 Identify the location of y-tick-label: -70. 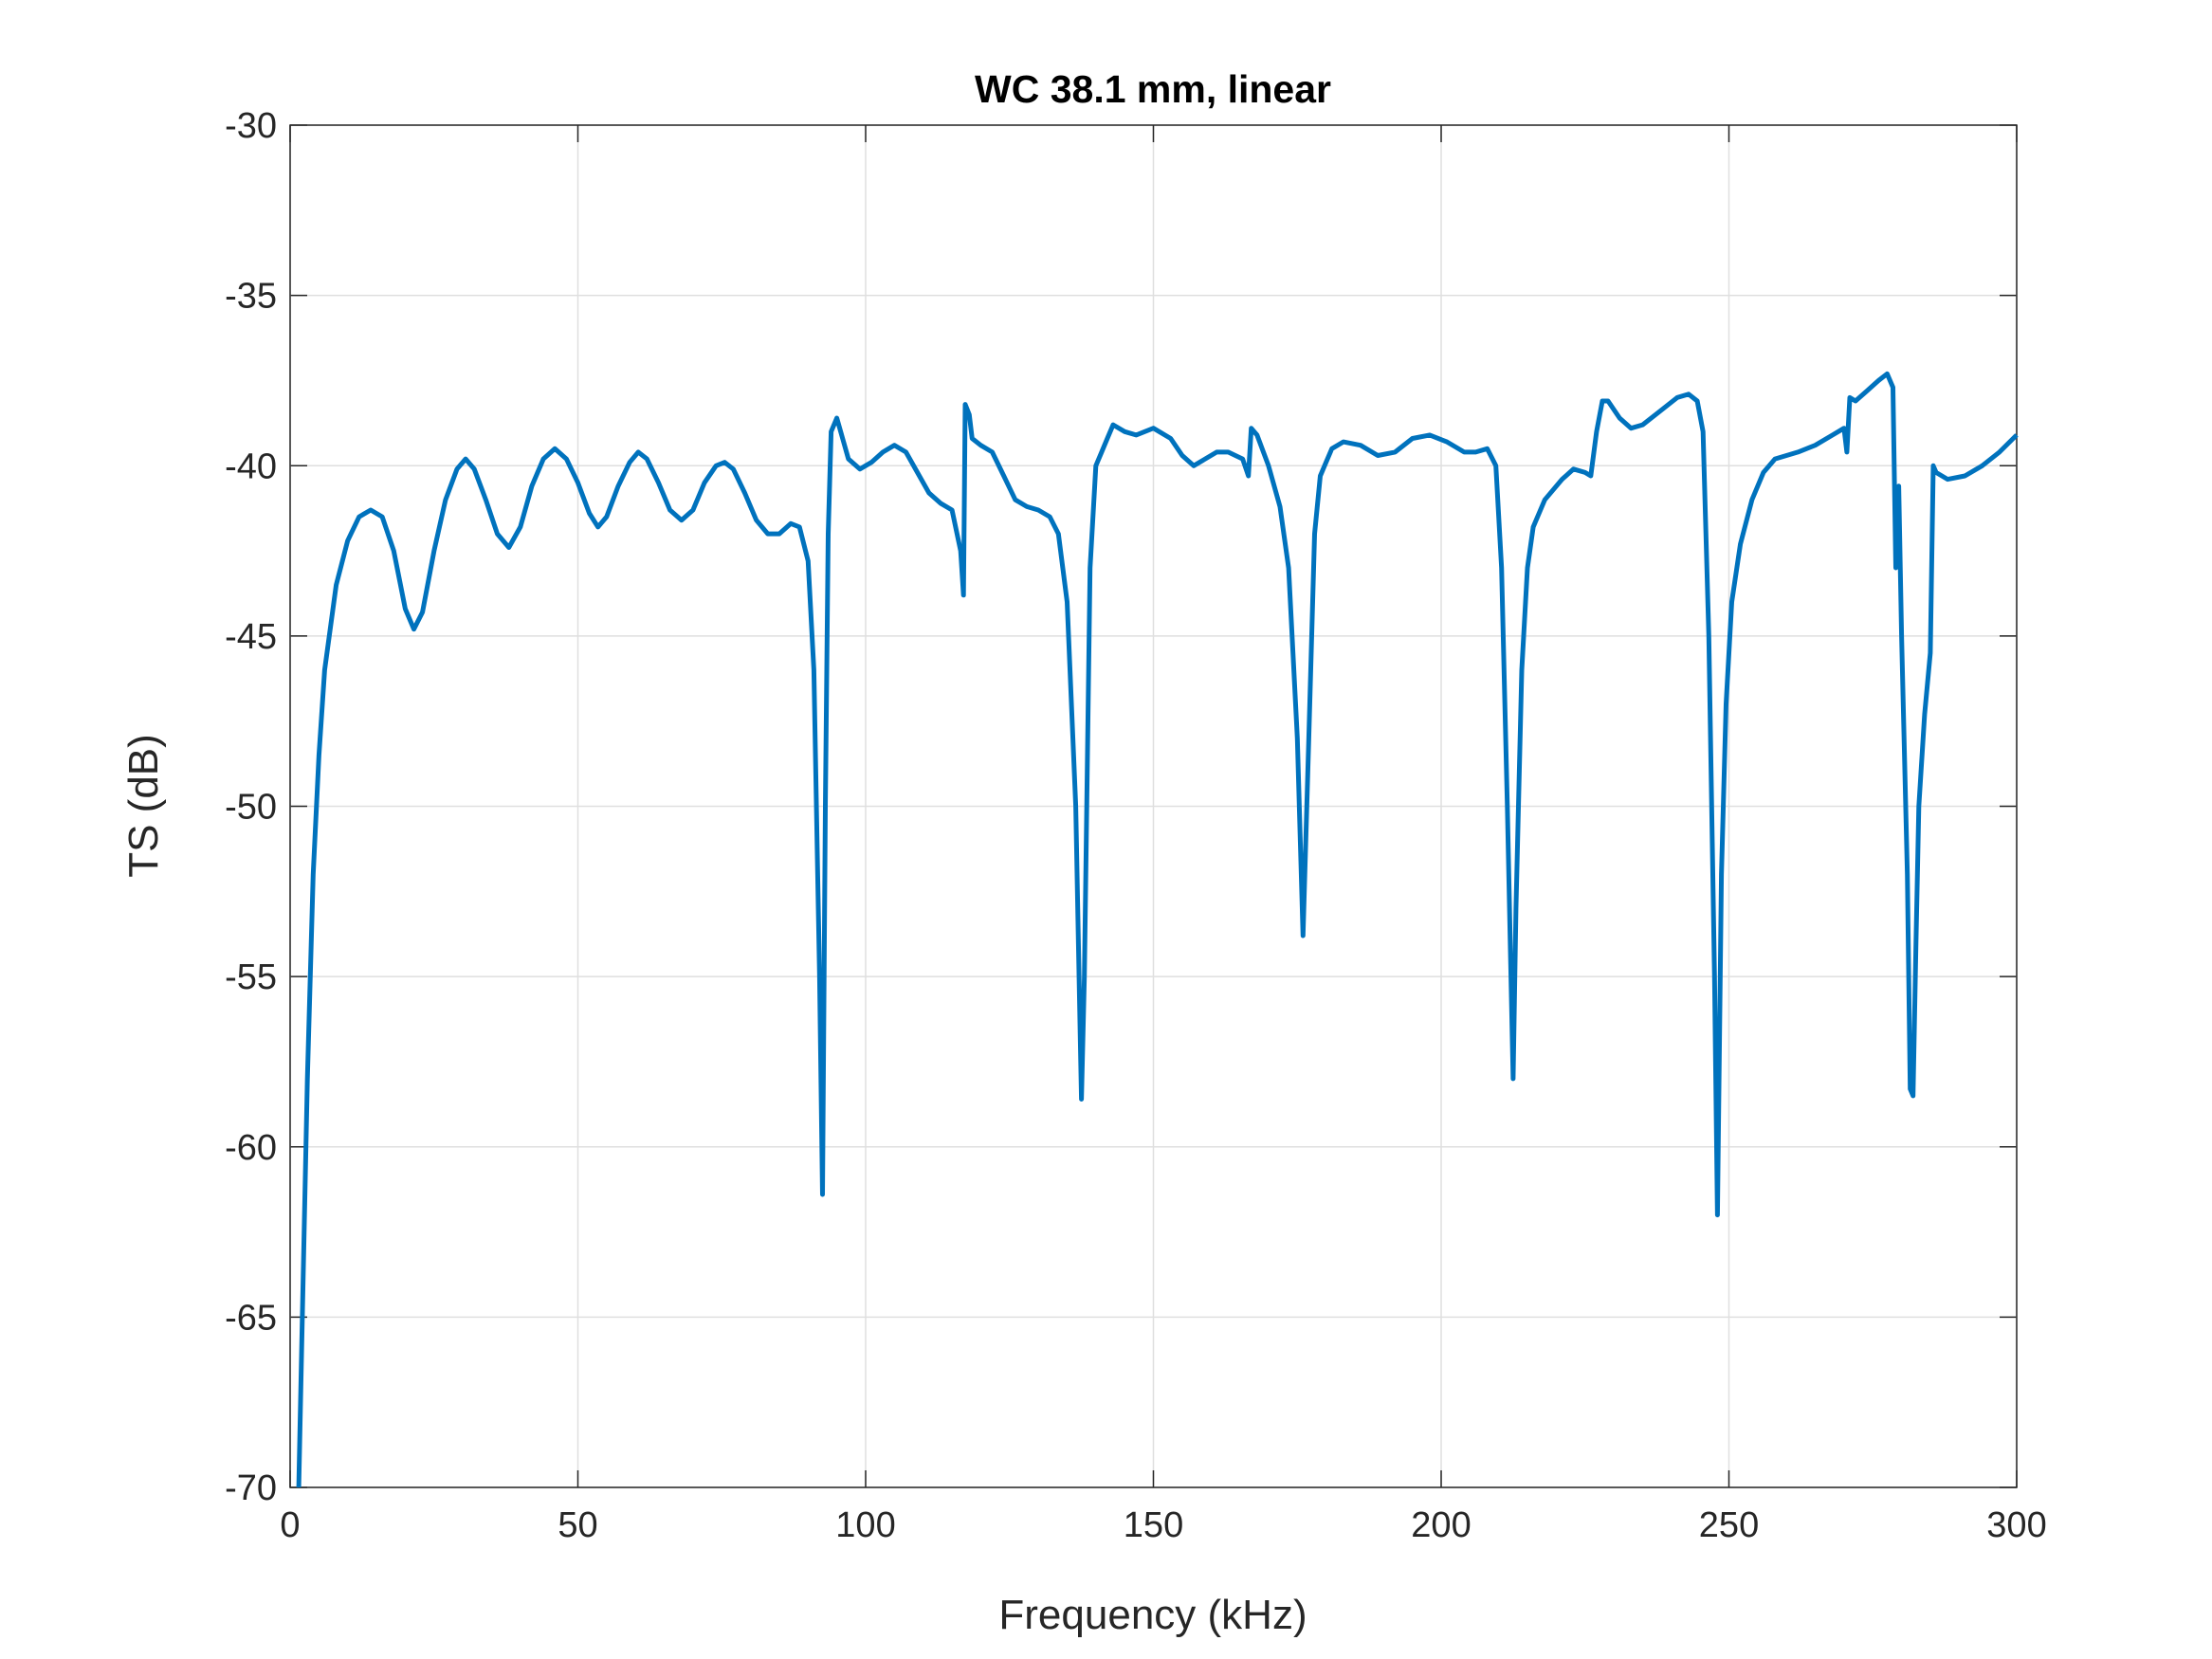
(251, 1488).